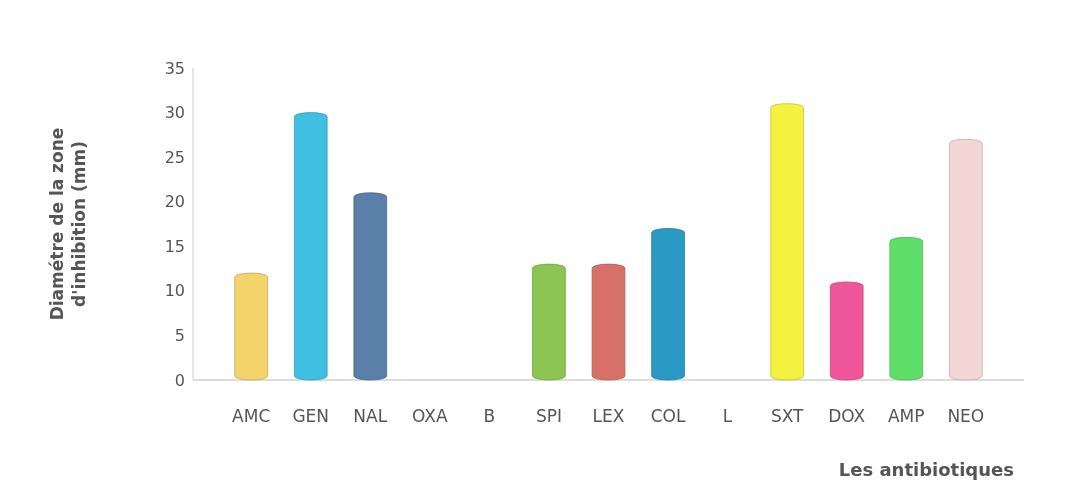  I want to click on x-tick-label: OXA, so click(430, 416).